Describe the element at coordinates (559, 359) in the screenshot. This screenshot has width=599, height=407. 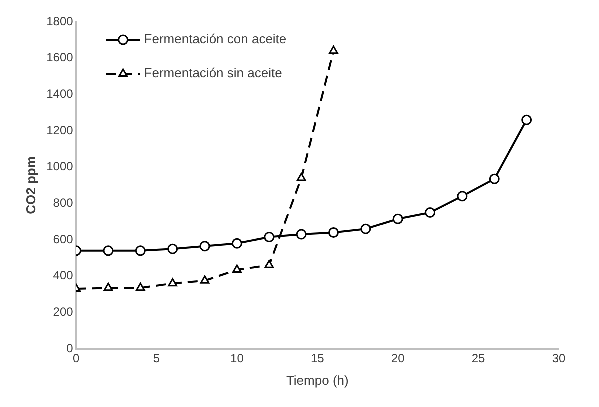
I see `x-tick-label: 30` at that location.